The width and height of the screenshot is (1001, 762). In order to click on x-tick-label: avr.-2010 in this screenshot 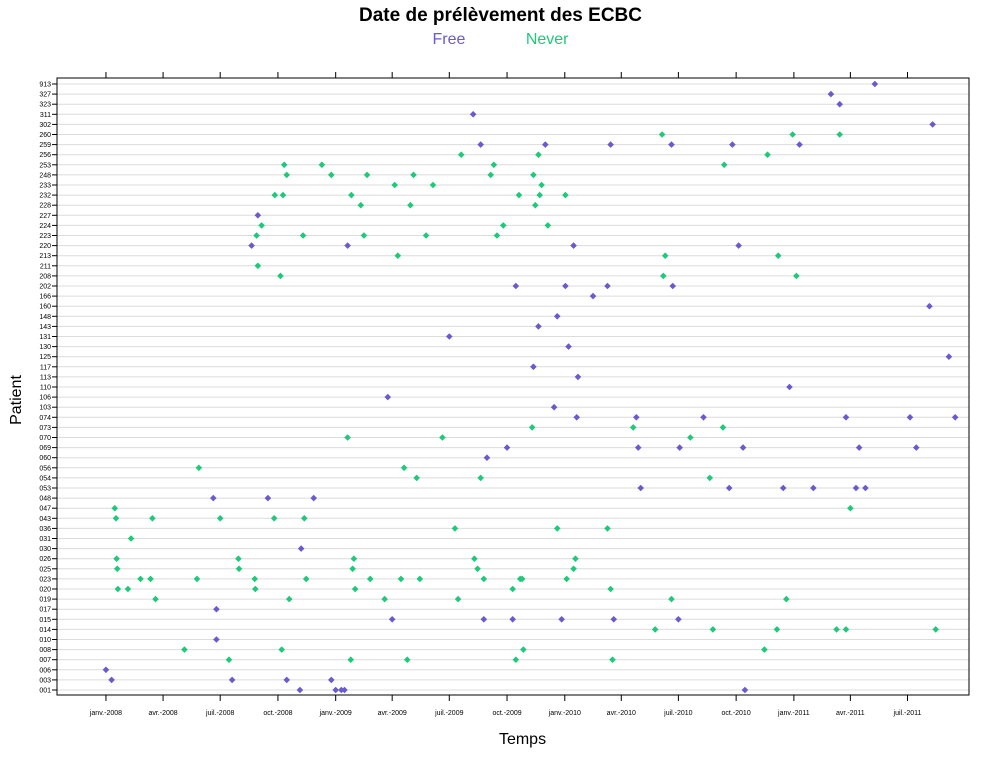, I will do `click(621, 713)`.